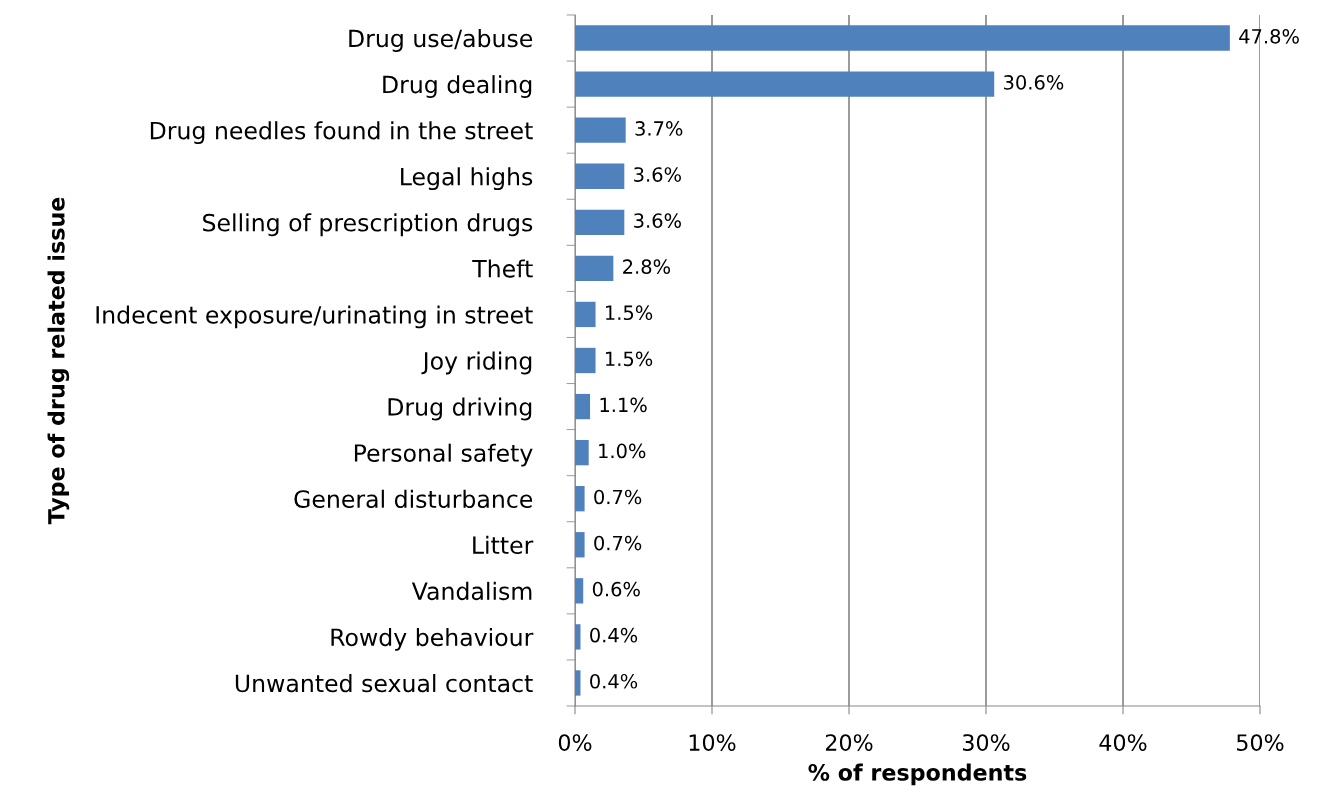 The height and width of the screenshot is (796, 1323). I want to click on y-tick-label: Vandalism, so click(471, 591).